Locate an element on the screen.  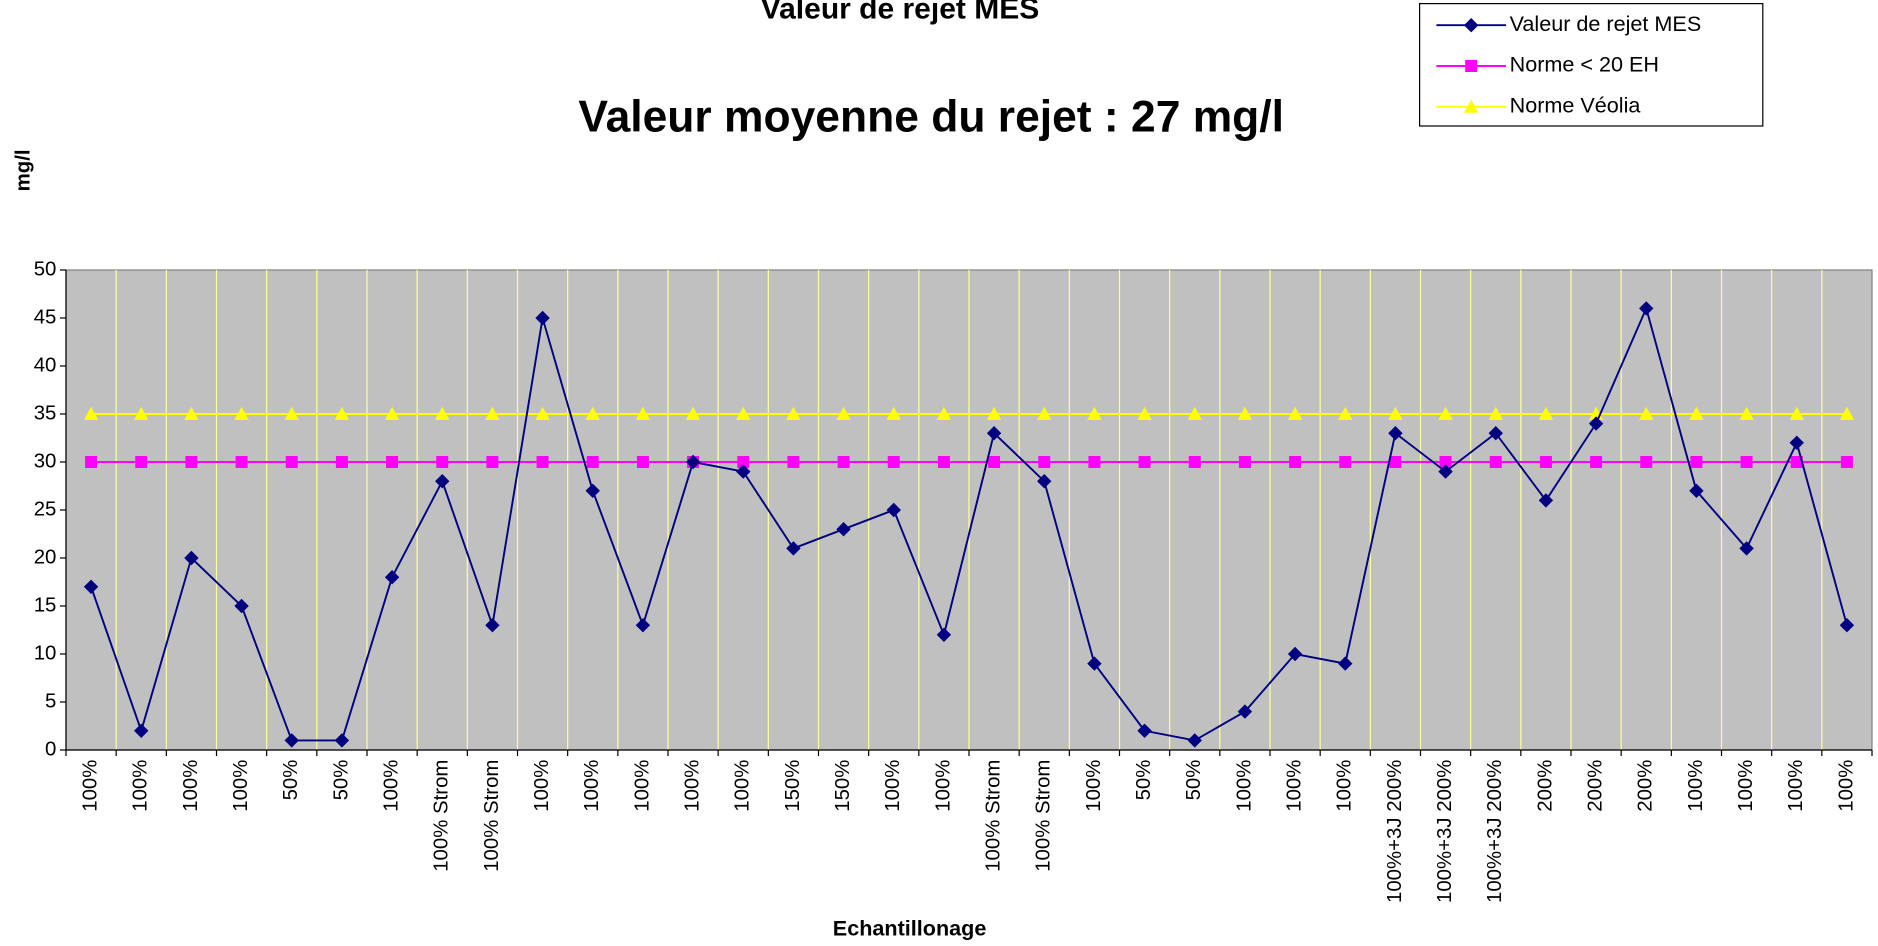
legend-label: Valeur de rejet MES is located at coordinates (1606, 23).